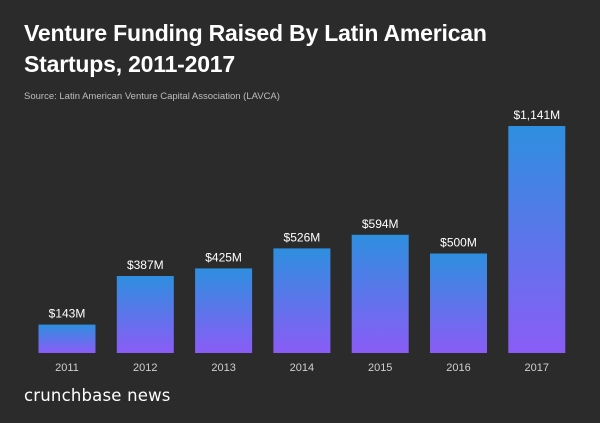 The width and height of the screenshot is (600, 423). Describe the element at coordinates (97, 395) in the screenshot. I see `crunchbase-news-logo: crunchbase news` at that location.